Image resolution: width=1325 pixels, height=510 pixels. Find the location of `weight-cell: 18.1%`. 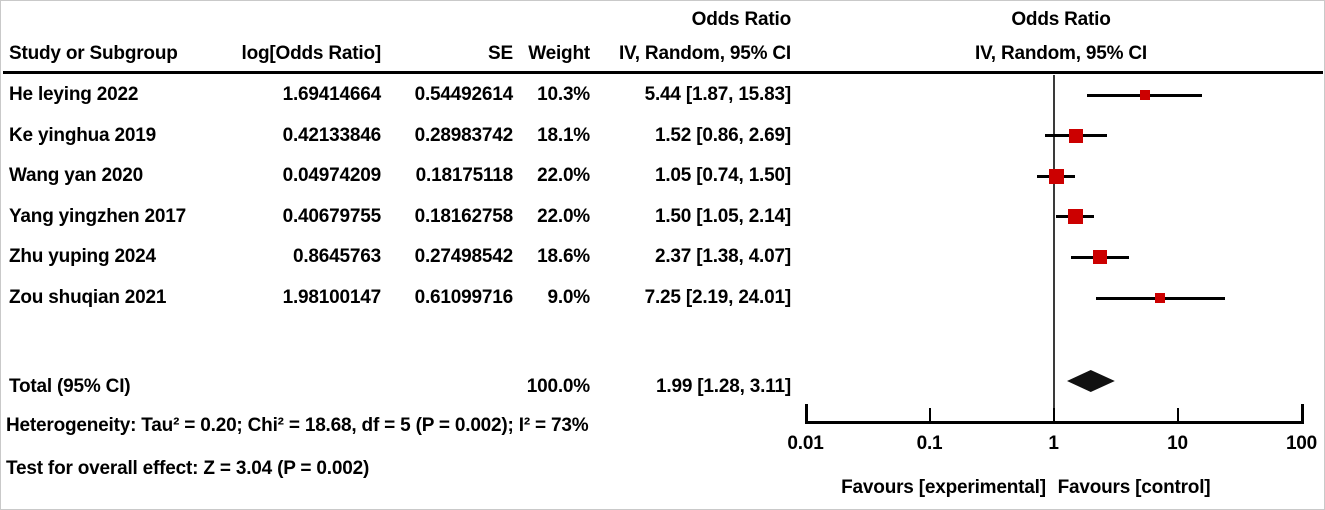

weight-cell: 18.1% is located at coordinates (563, 135).